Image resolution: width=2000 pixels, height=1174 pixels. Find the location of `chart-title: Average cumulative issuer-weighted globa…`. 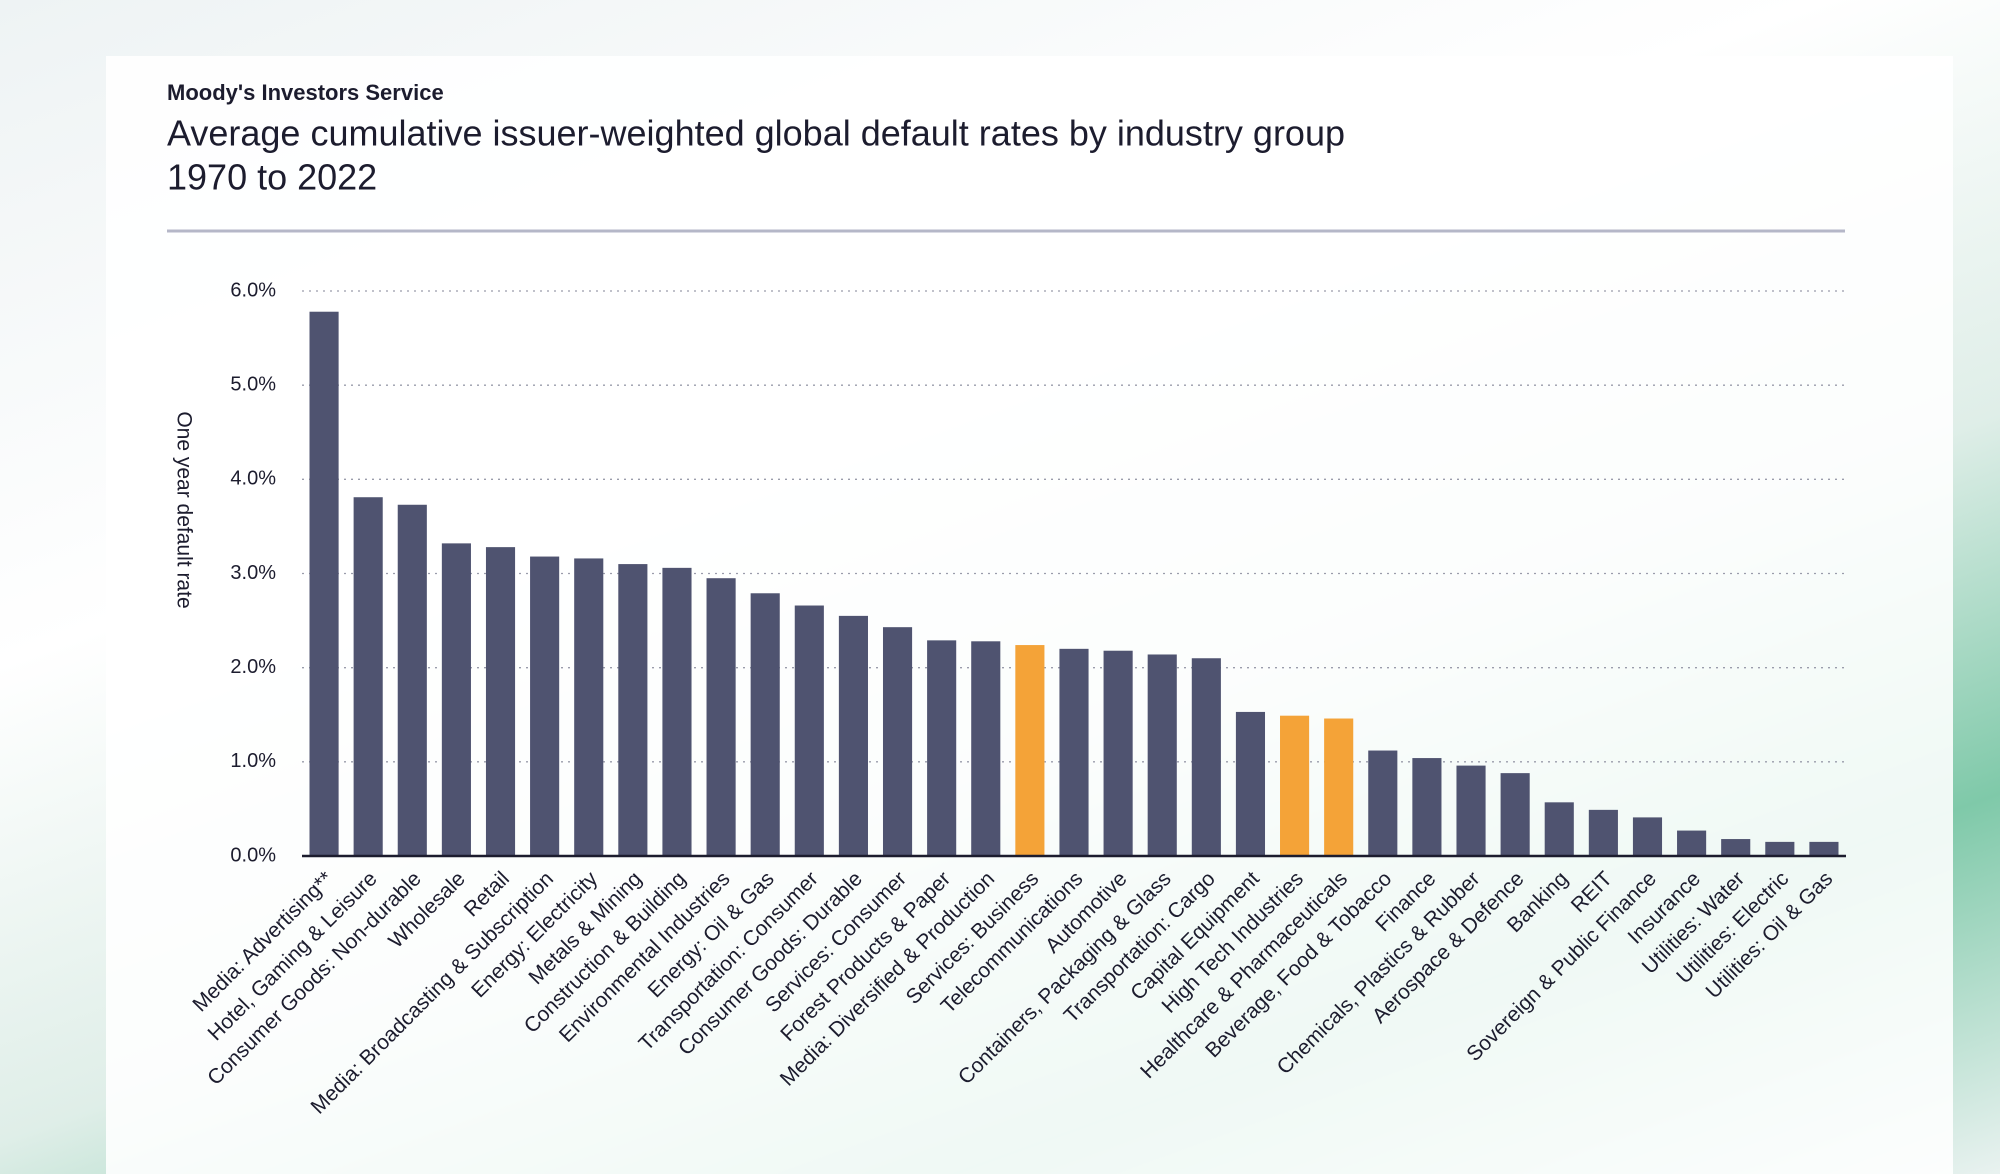

chart-title: Average cumulative issuer-weighted globa… is located at coordinates (756, 133).